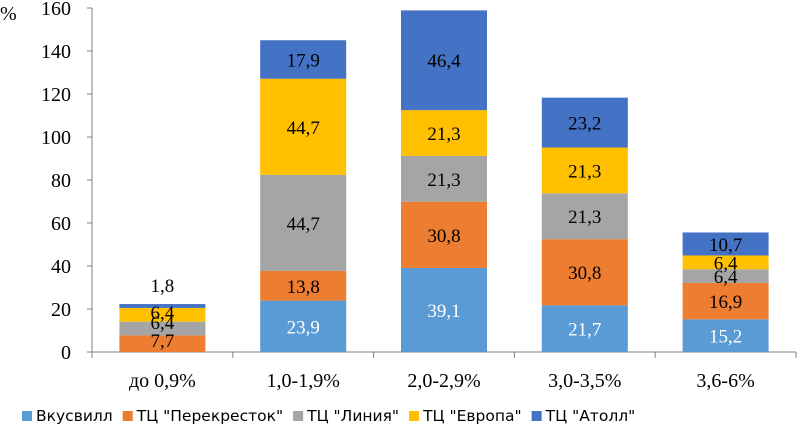 This screenshot has height=438, width=804. What do you see at coordinates (56, 10) in the screenshot?
I see `y-tick-label: 160` at bounding box center [56, 10].